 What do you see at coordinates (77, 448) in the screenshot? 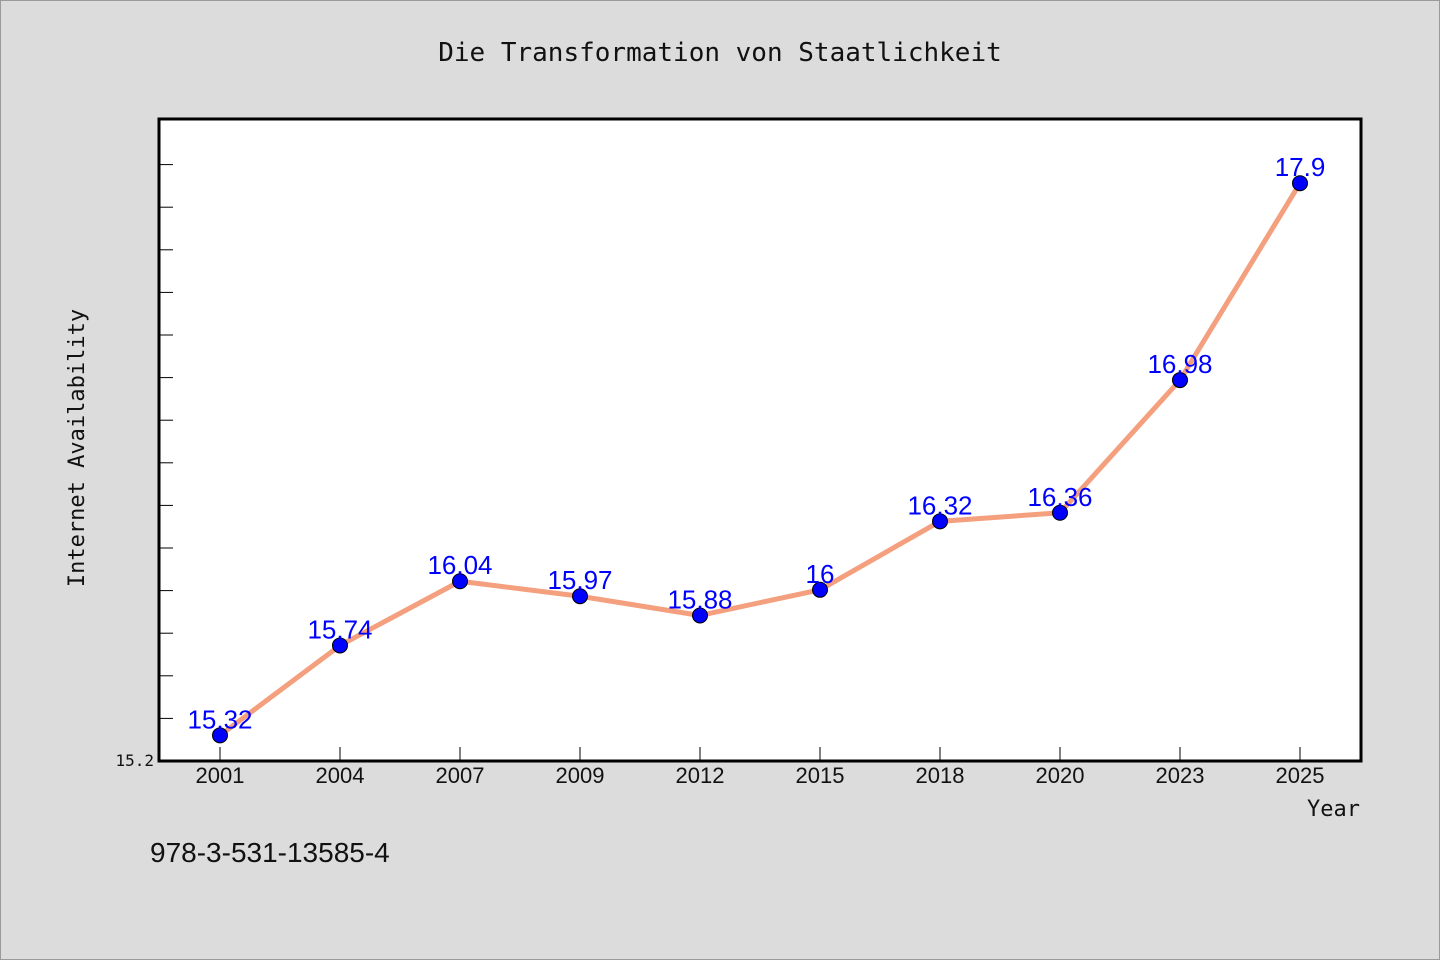
I see `y-axis-title: Internet Availability` at bounding box center [77, 448].